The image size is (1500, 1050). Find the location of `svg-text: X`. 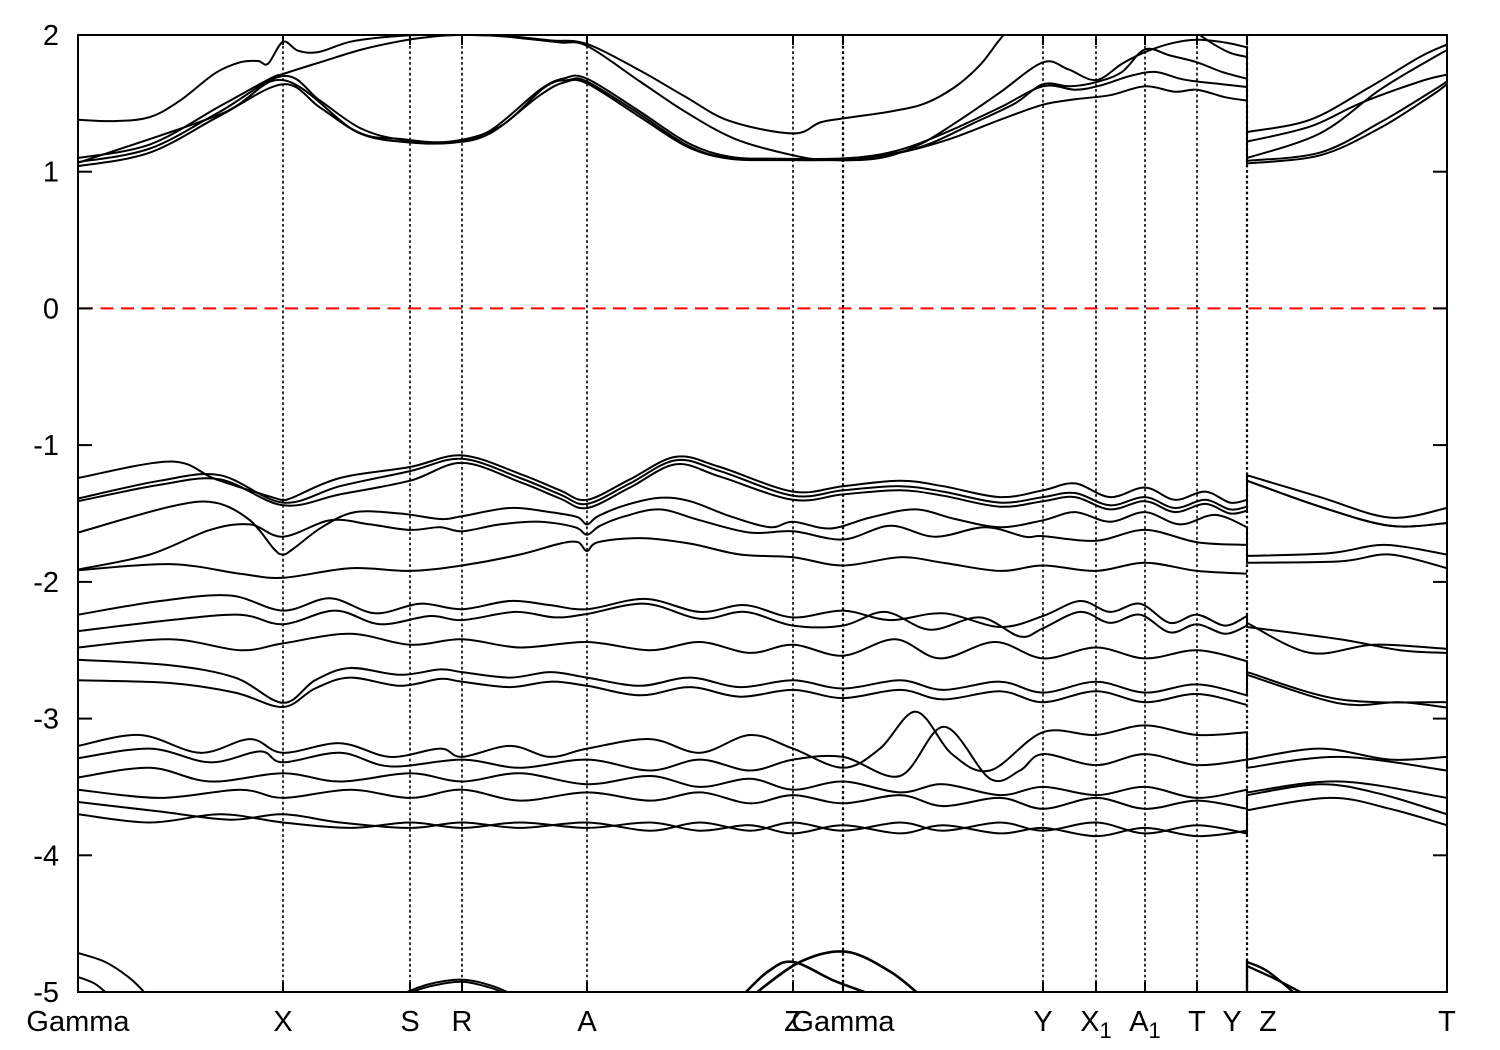

svg-text: X is located at coordinates (282, 1022).